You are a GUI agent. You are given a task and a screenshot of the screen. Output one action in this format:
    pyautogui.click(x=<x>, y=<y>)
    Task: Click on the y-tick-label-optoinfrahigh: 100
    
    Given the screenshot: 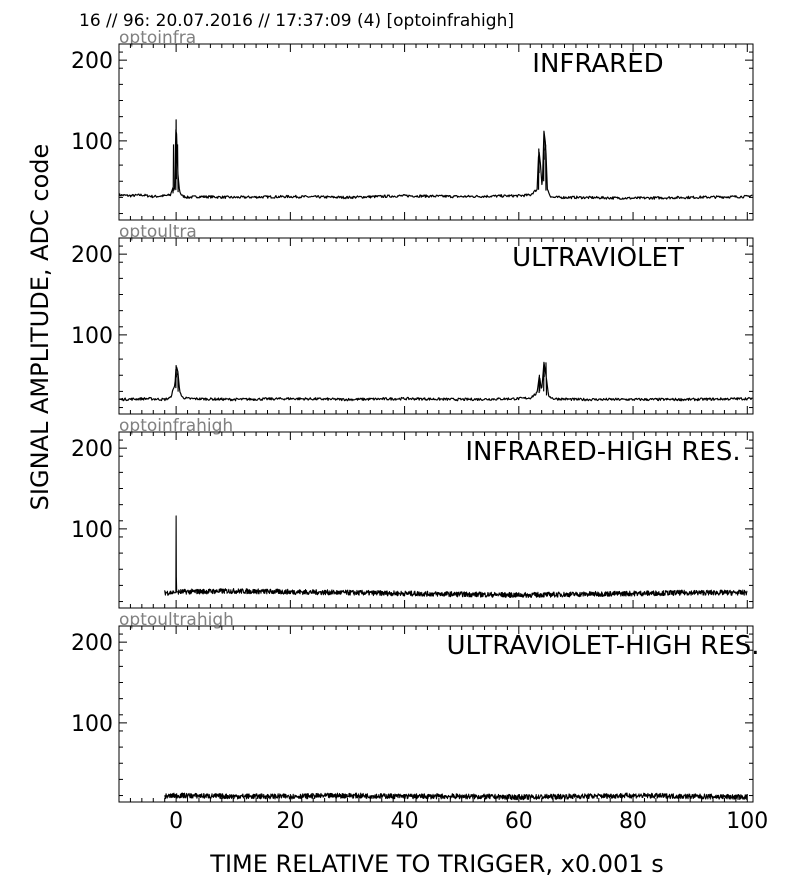 What is the action you would take?
    pyautogui.click(x=92, y=530)
    